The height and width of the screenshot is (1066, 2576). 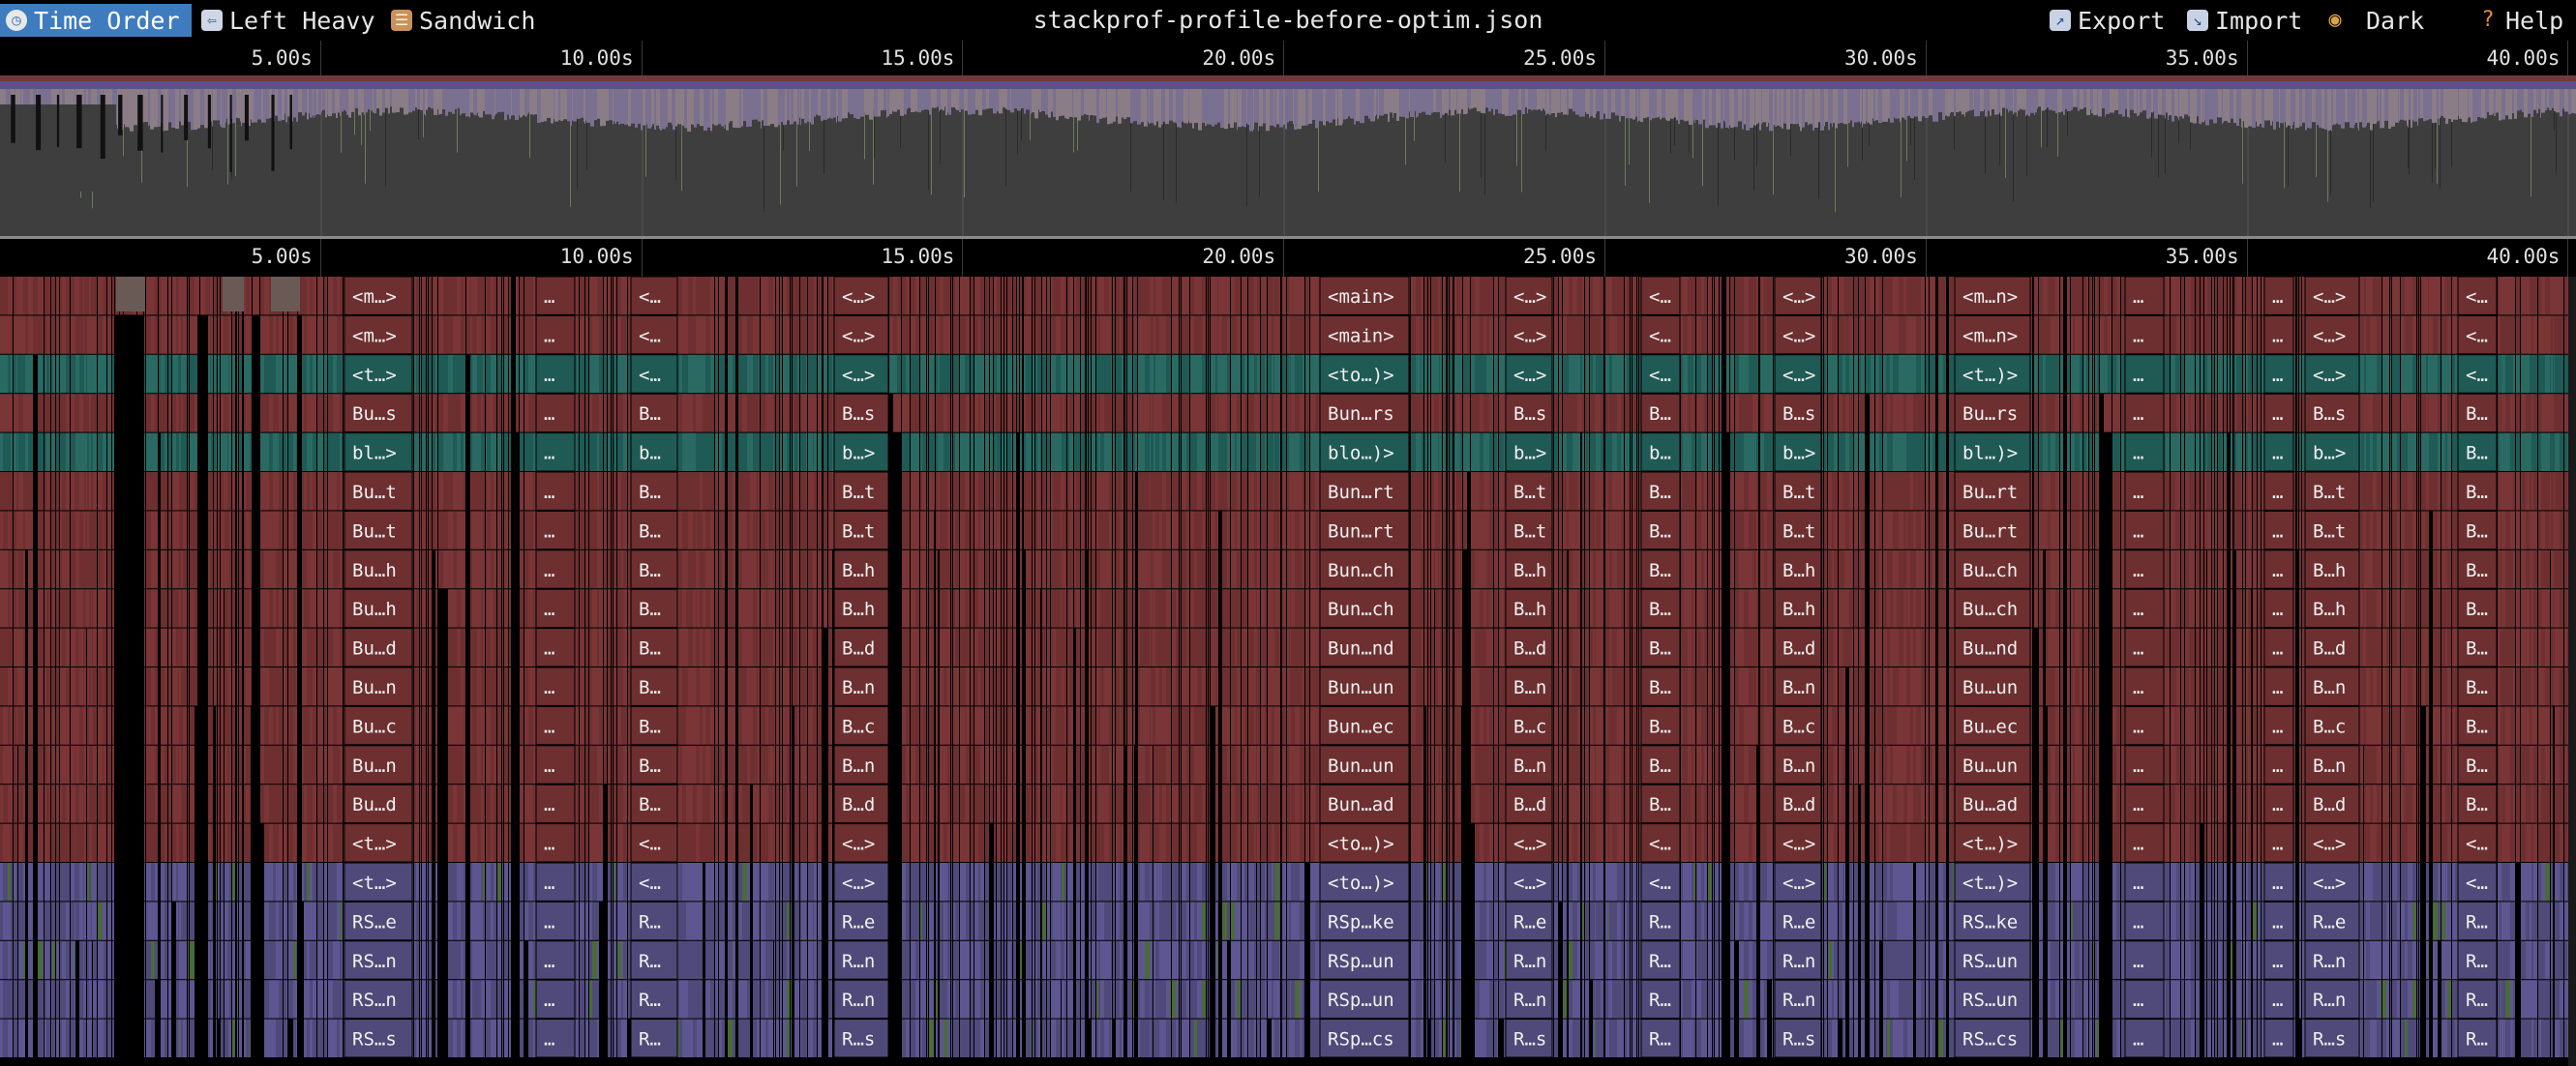 I want to click on flame-frame: Bu…d, so click(x=378, y=804).